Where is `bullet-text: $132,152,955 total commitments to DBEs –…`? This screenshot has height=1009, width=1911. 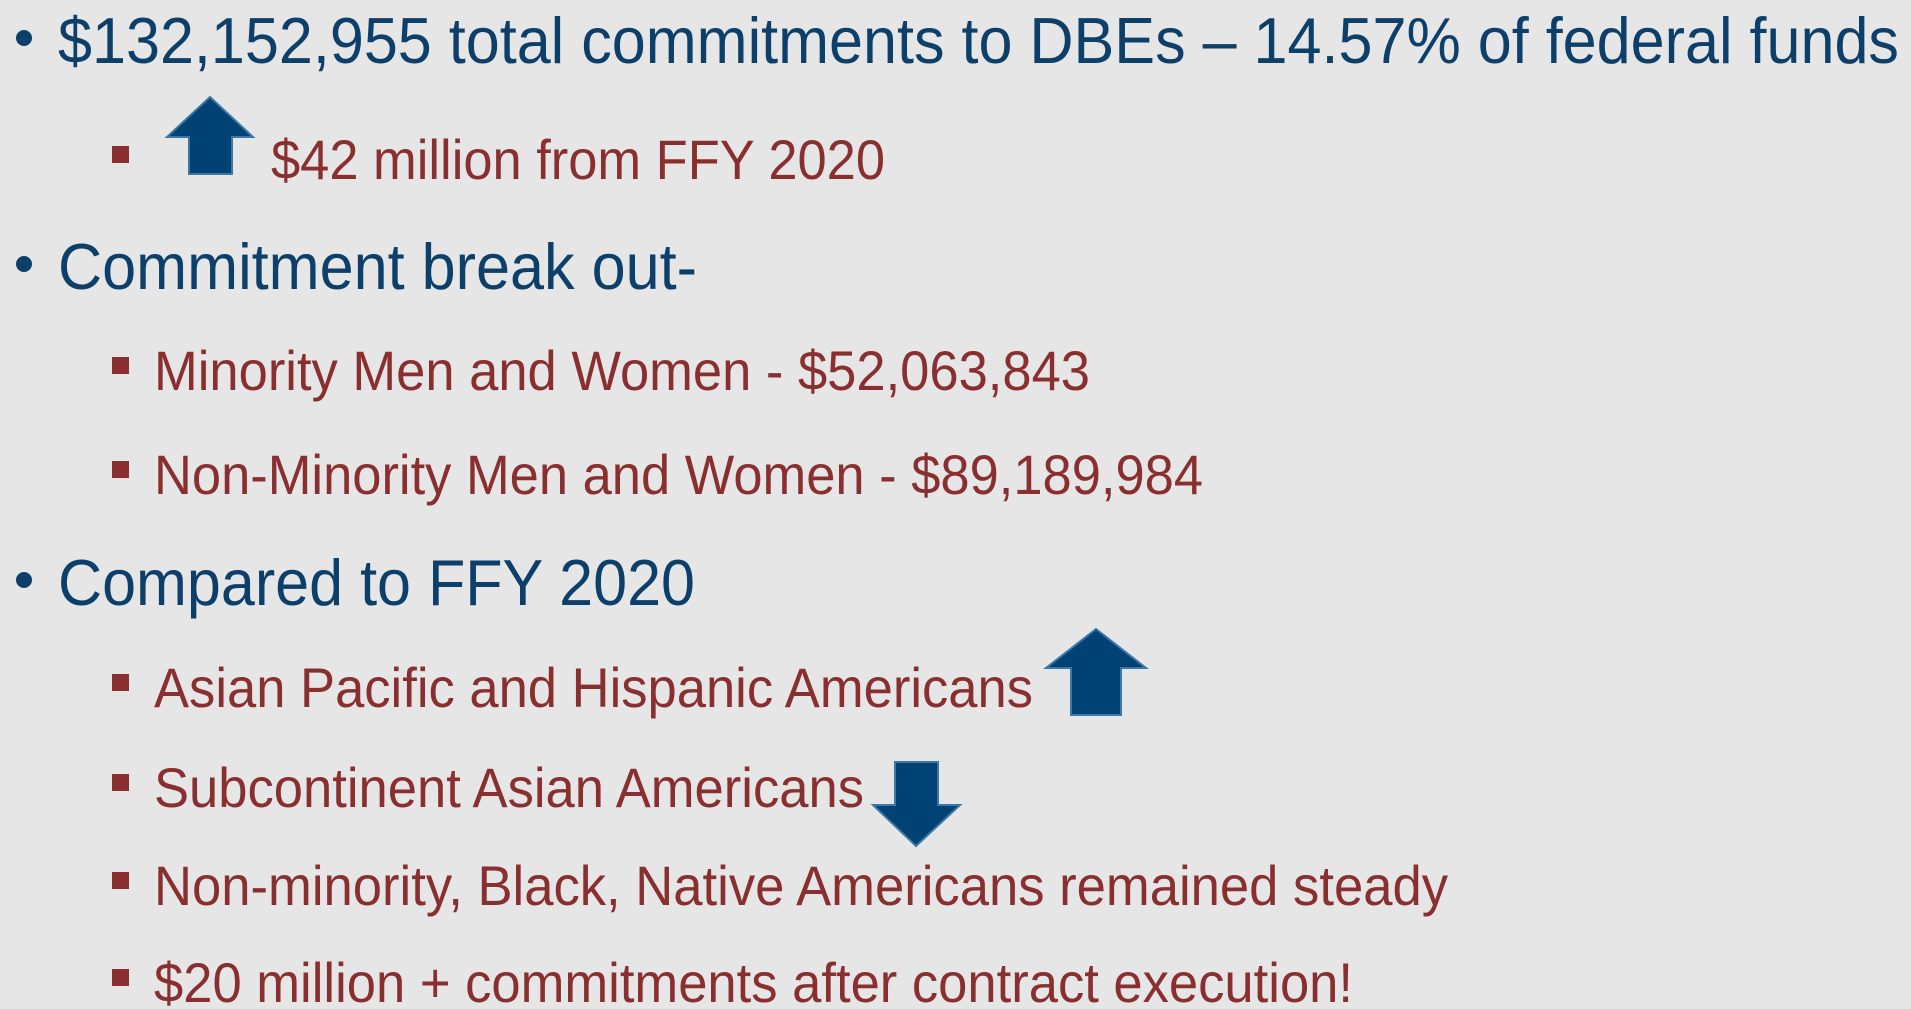 bullet-text: $132,152,955 total commitments to DBEs –… is located at coordinates (978, 40).